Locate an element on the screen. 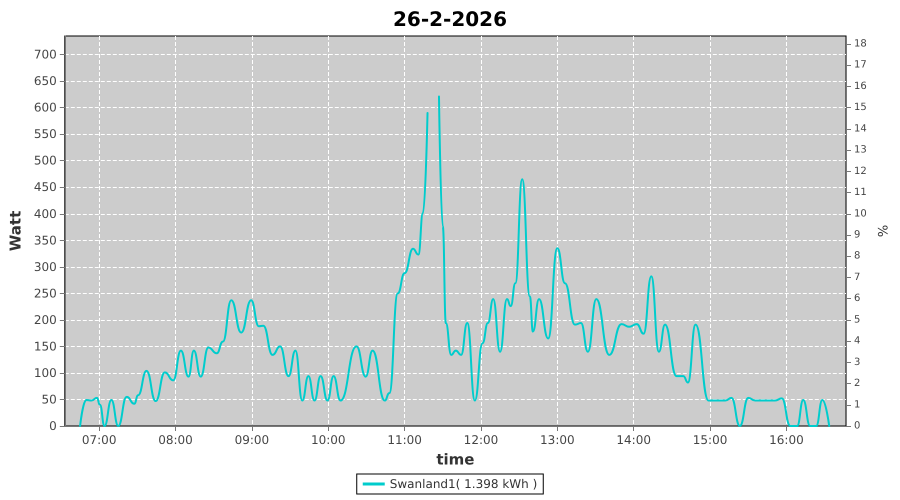 Image resolution: width=900 pixels, height=500 pixels. y-tick-label: 550 is located at coordinates (45, 134).